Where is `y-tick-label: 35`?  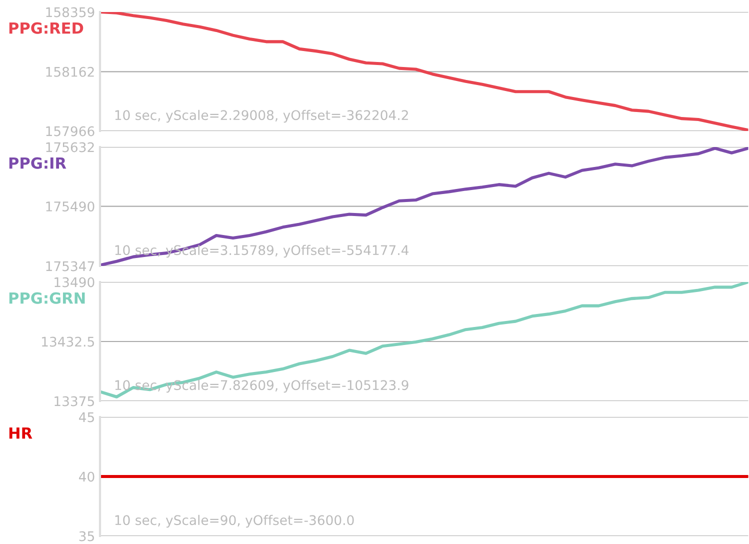
y-tick-label: 35 is located at coordinates (86, 536).